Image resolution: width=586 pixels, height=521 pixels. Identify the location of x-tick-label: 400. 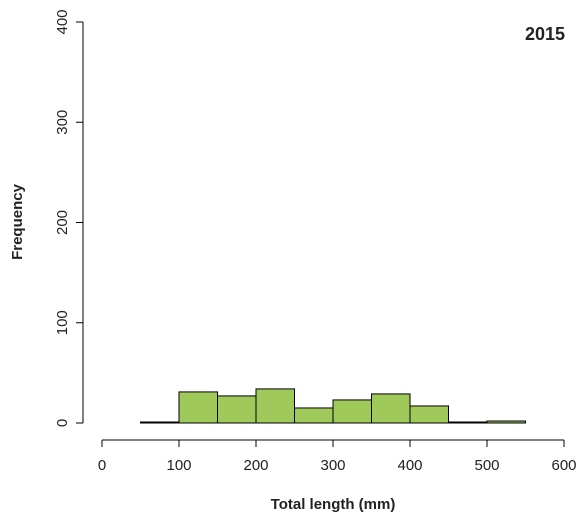
(409, 465).